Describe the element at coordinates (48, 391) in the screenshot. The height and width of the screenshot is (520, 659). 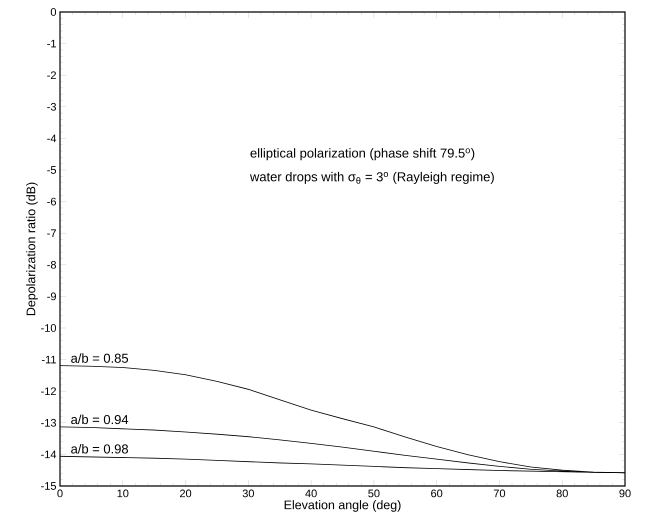
I see `y-tick-label: -12` at that location.